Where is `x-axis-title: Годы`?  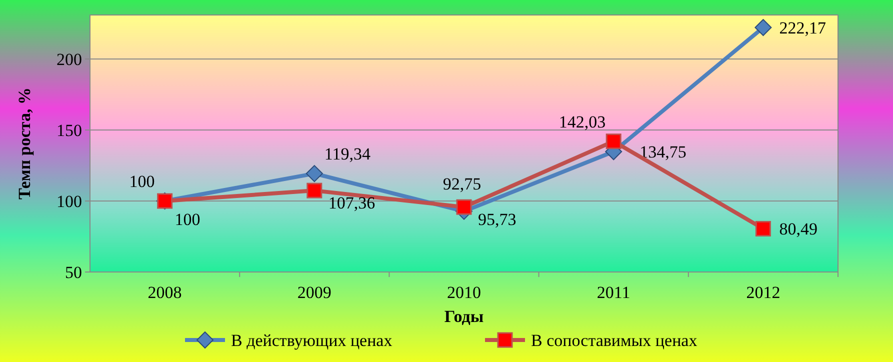
x-axis-title: Годы is located at coordinates (464, 316).